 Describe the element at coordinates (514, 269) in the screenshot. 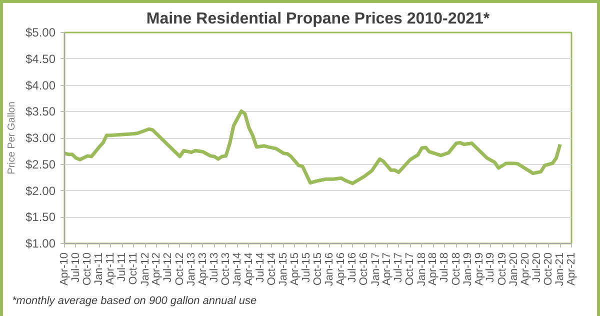

I see `x-tick-label: Jan-20` at that location.